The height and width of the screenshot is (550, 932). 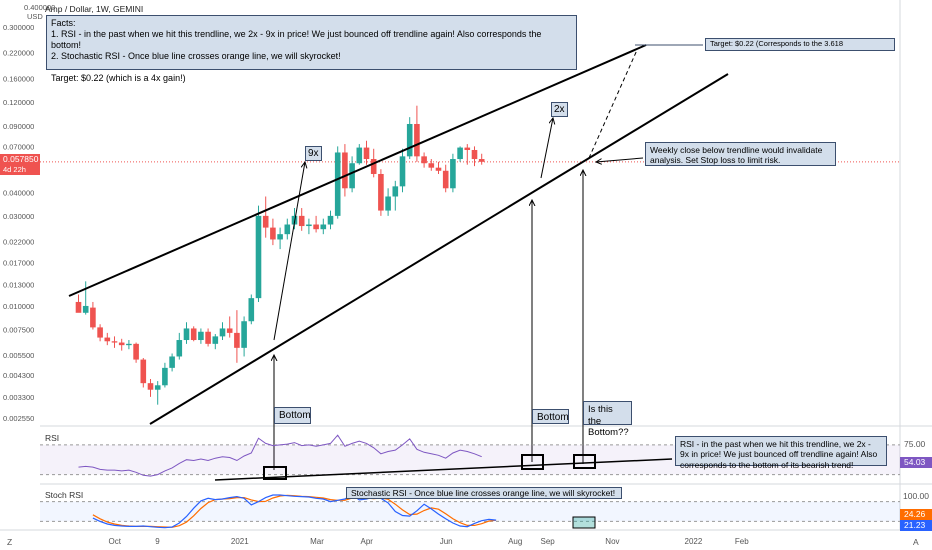 I want to click on current-price-tag: 0.057850, so click(x=20, y=159).